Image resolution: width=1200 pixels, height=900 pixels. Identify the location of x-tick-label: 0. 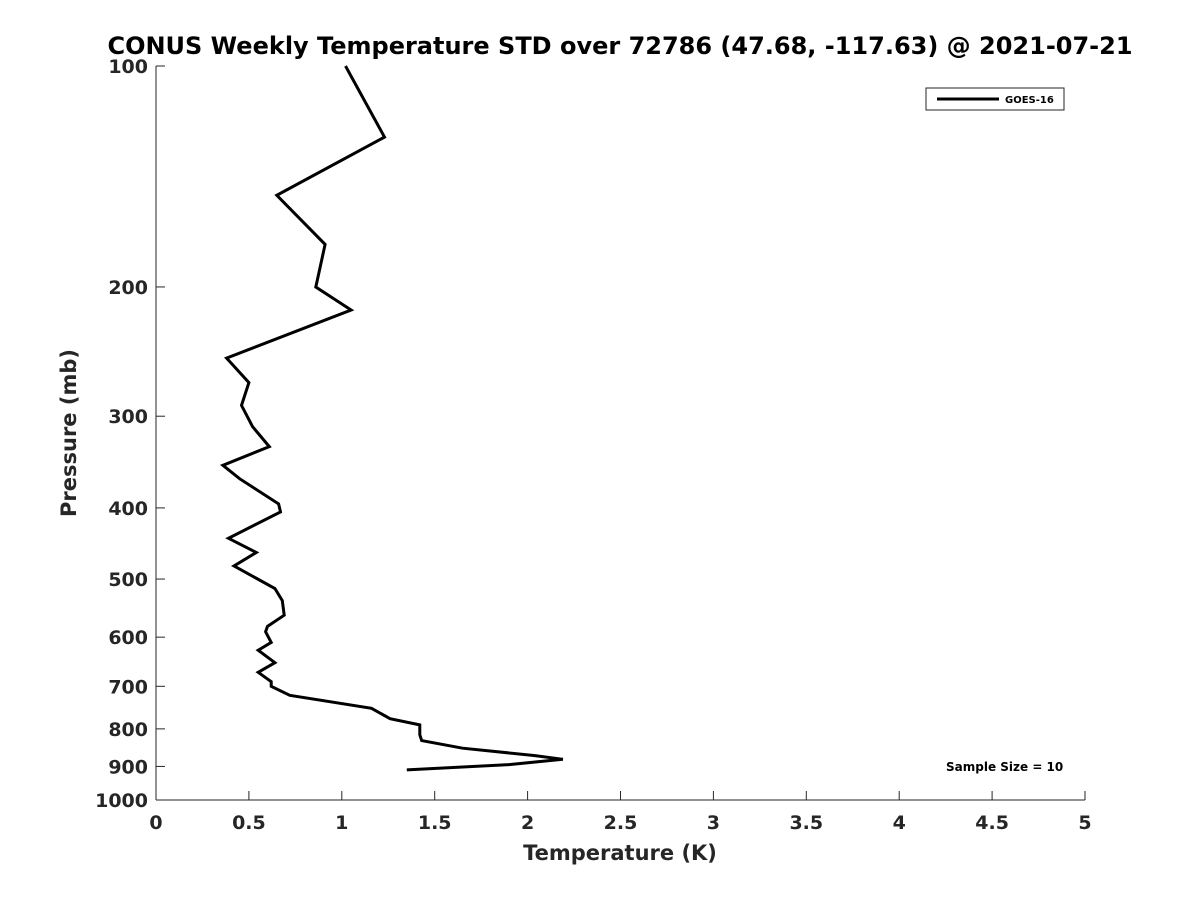
(155, 823).